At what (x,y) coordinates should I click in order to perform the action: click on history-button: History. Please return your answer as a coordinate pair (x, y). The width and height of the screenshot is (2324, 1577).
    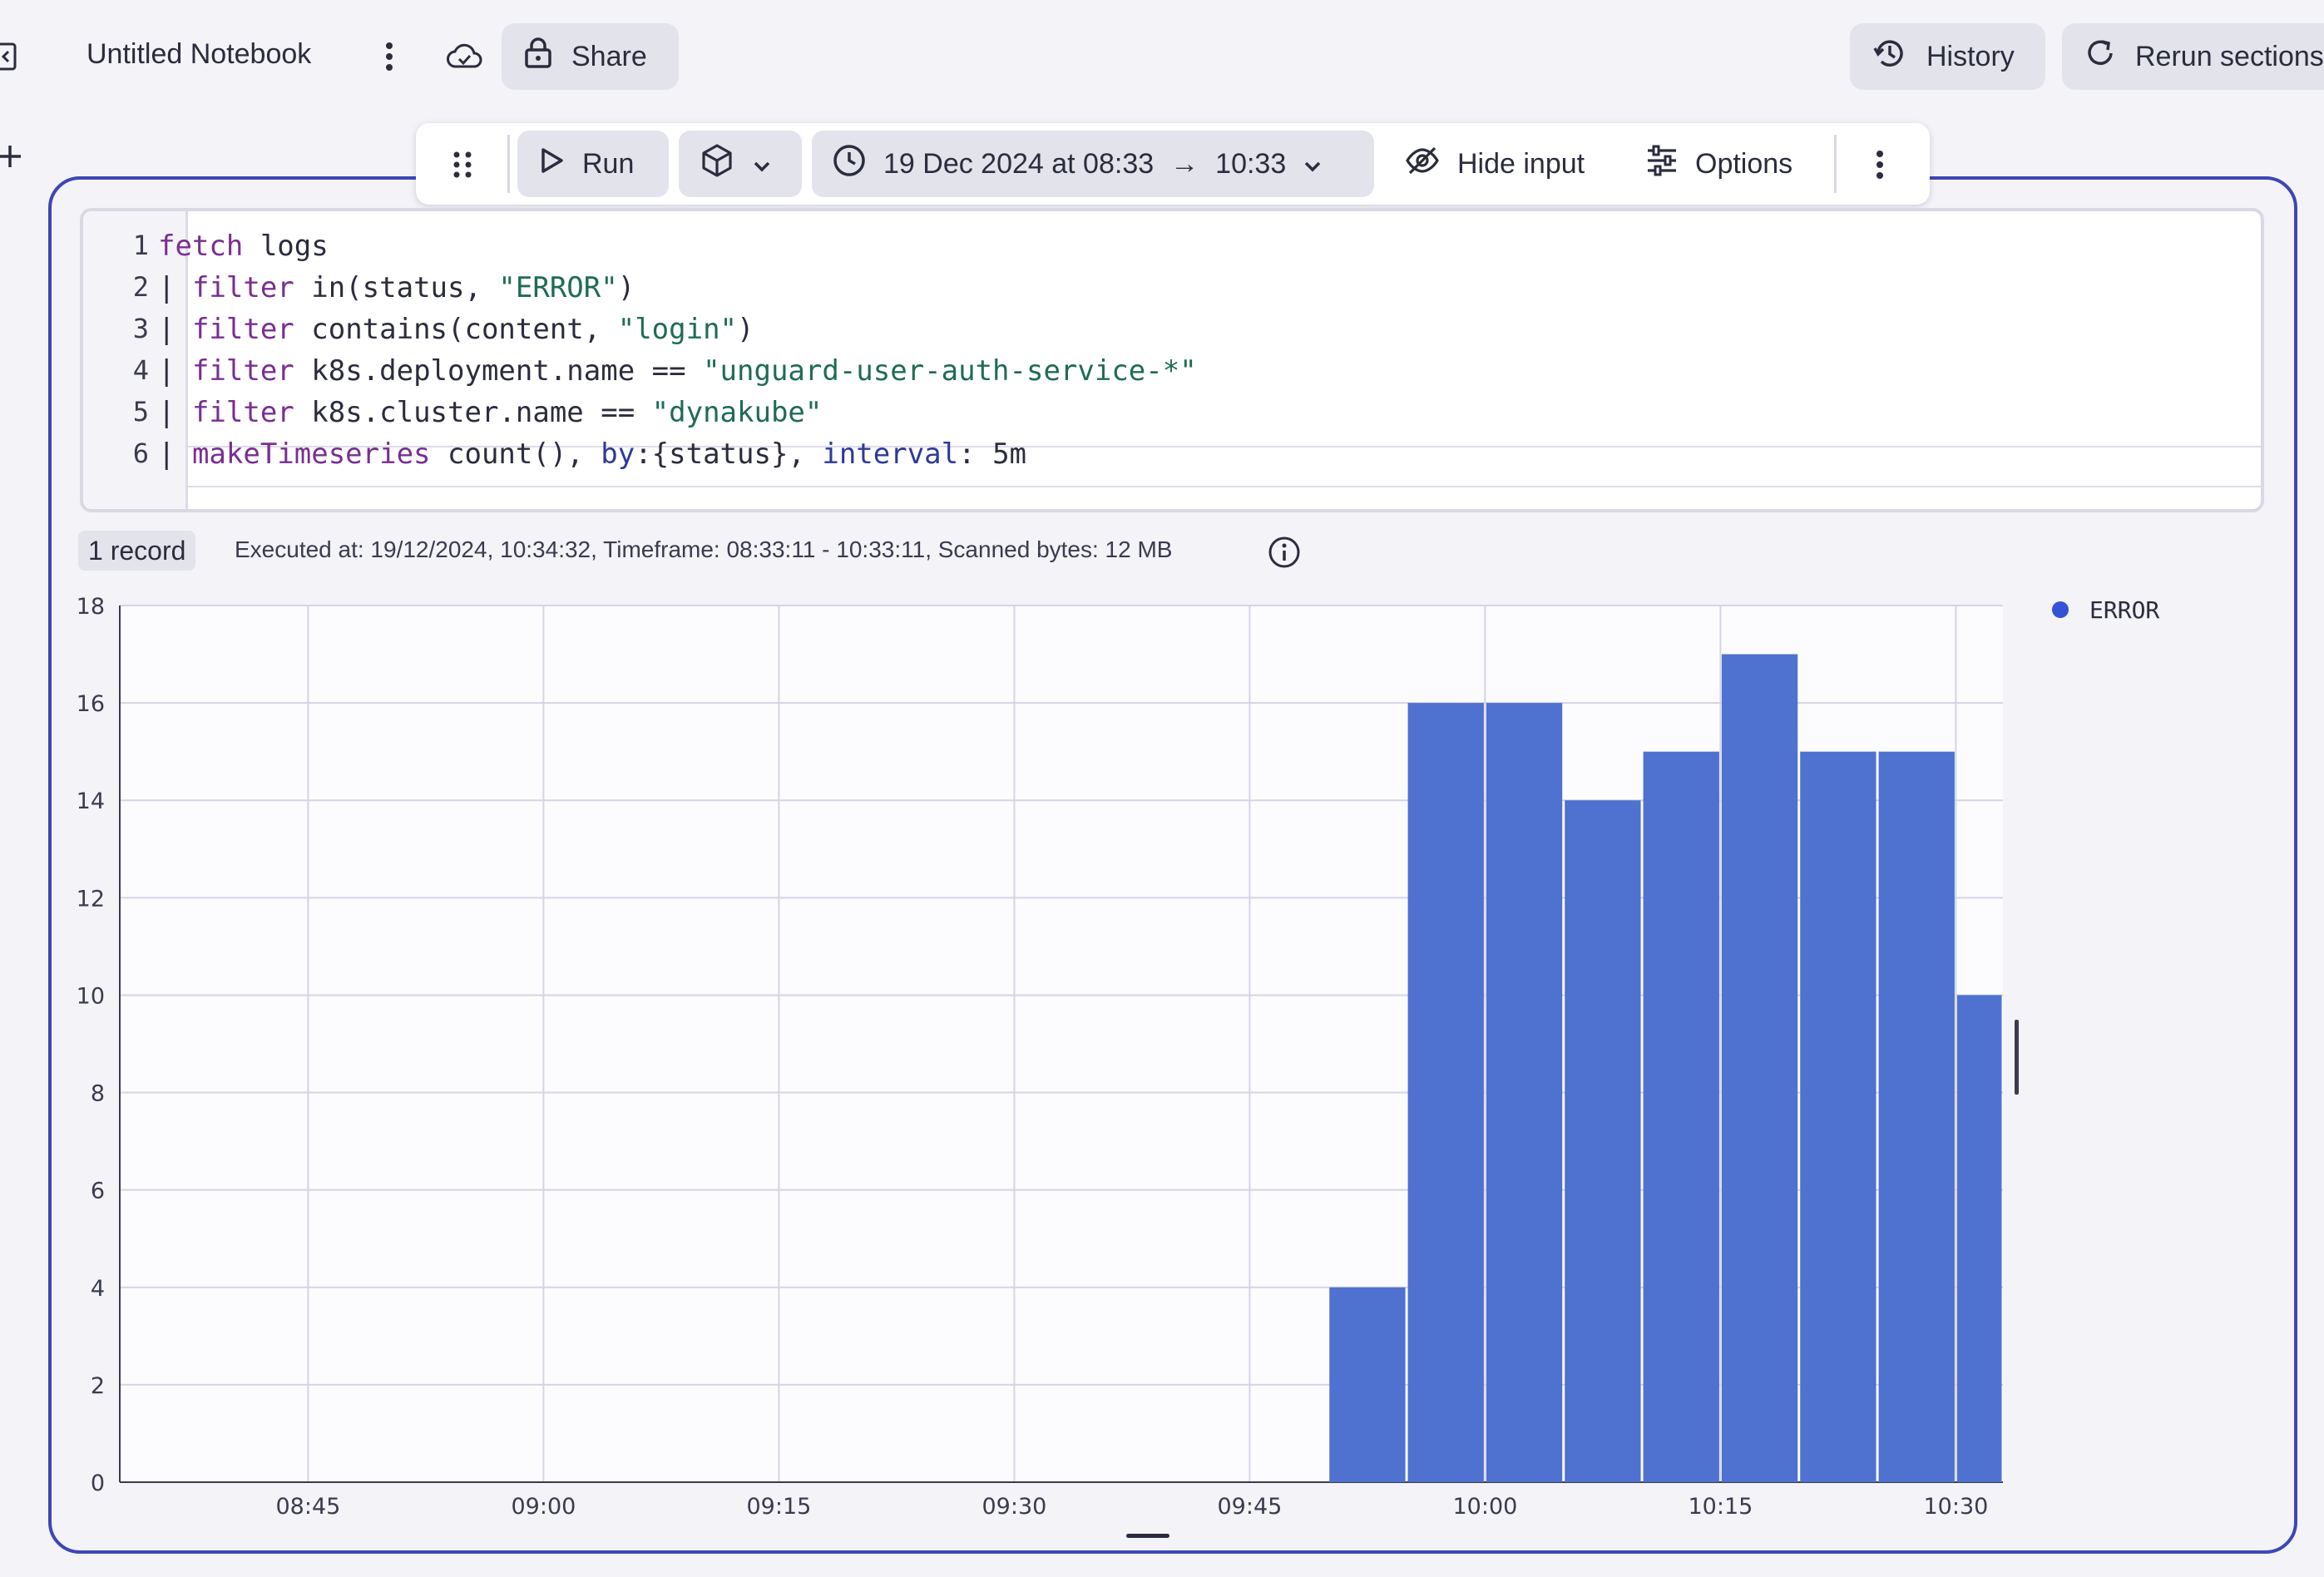
    Looking at the image, I should click on (1947, 56).